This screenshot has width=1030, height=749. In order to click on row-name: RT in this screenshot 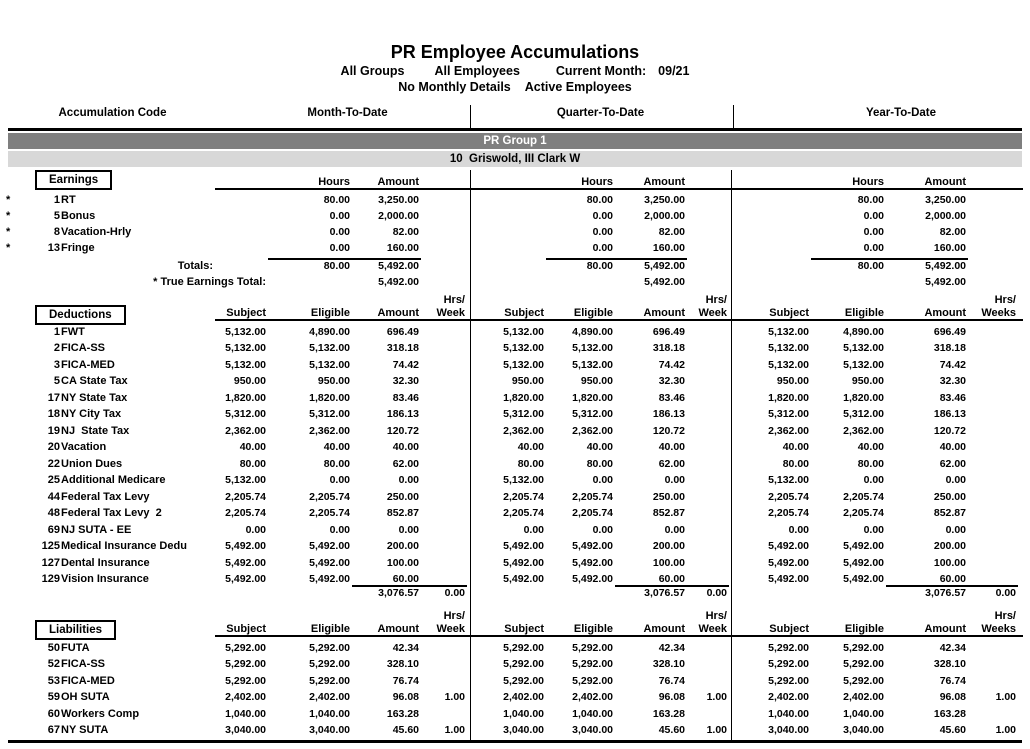, I will do `click(68, 200)`.